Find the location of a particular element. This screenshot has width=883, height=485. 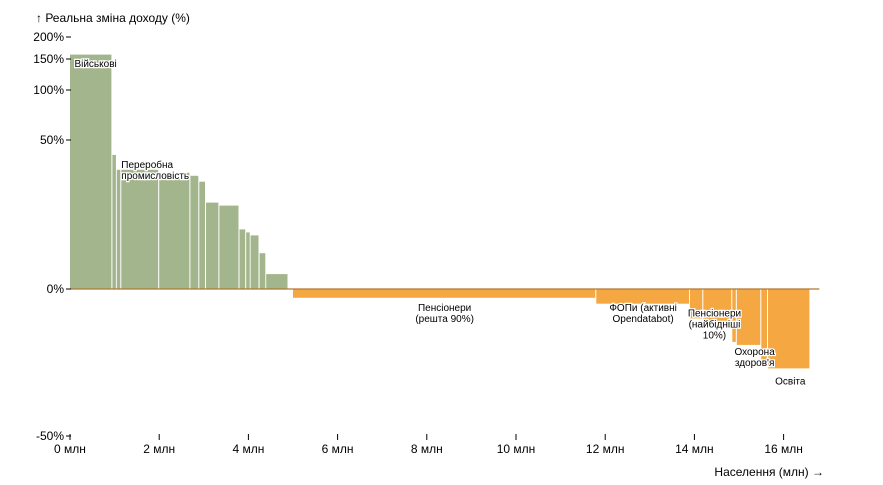

annotation-line: (решта 90%) is located at coordinates (444, 319).